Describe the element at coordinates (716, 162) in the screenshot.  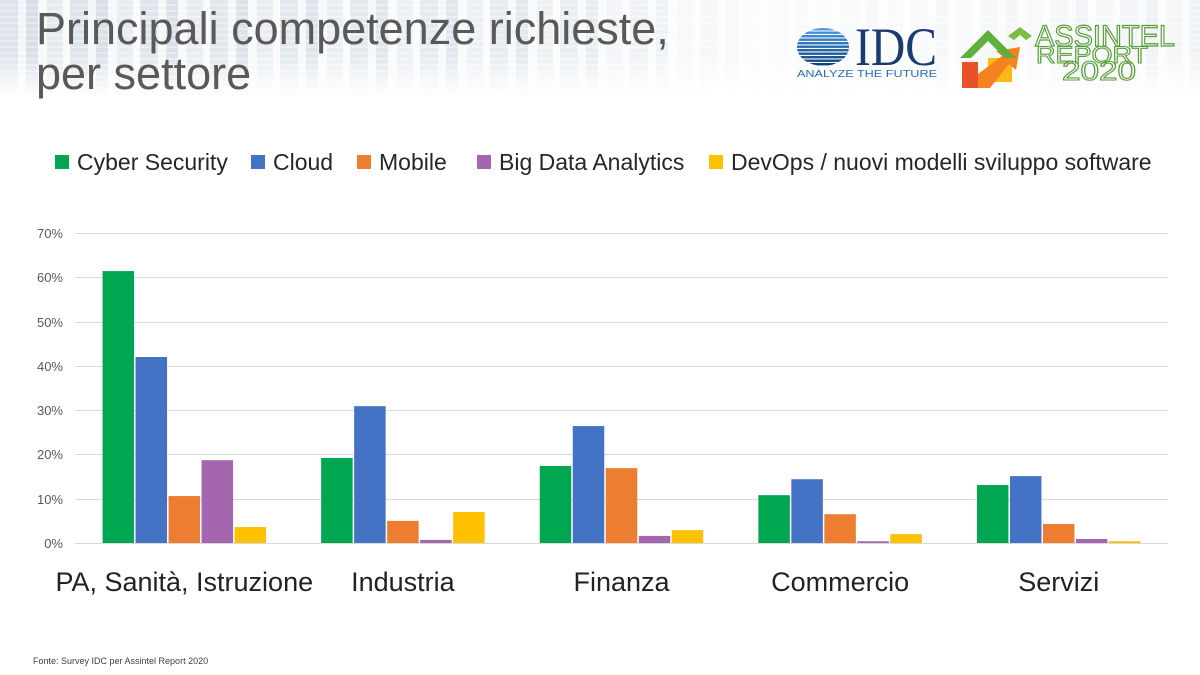
I see `legend-swatch-devops` at that location.